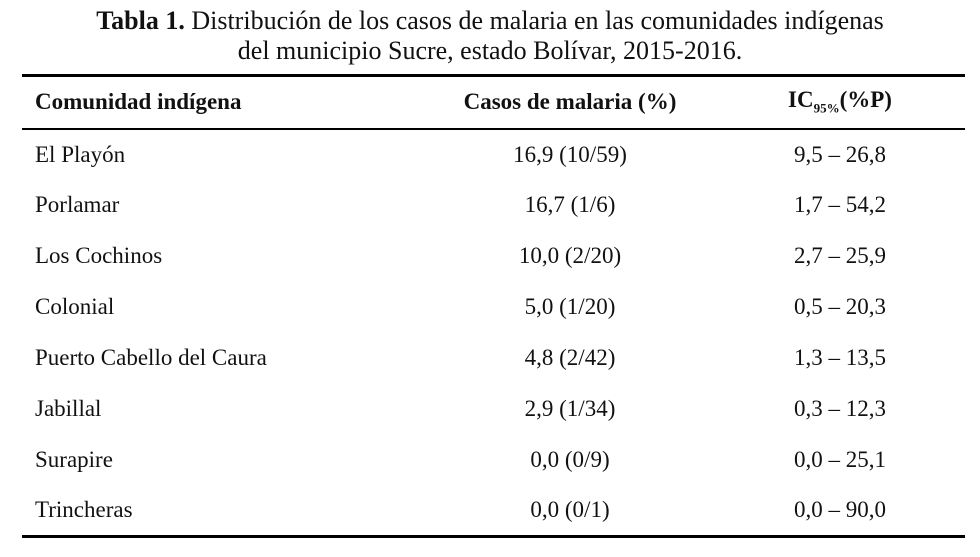 This screenshot has width=980, height=557. What do you see at coordinates (570, 408) in the screenshot?
I see `table-cell: 2,9 (1/34)` at bounding box center [570, 408].